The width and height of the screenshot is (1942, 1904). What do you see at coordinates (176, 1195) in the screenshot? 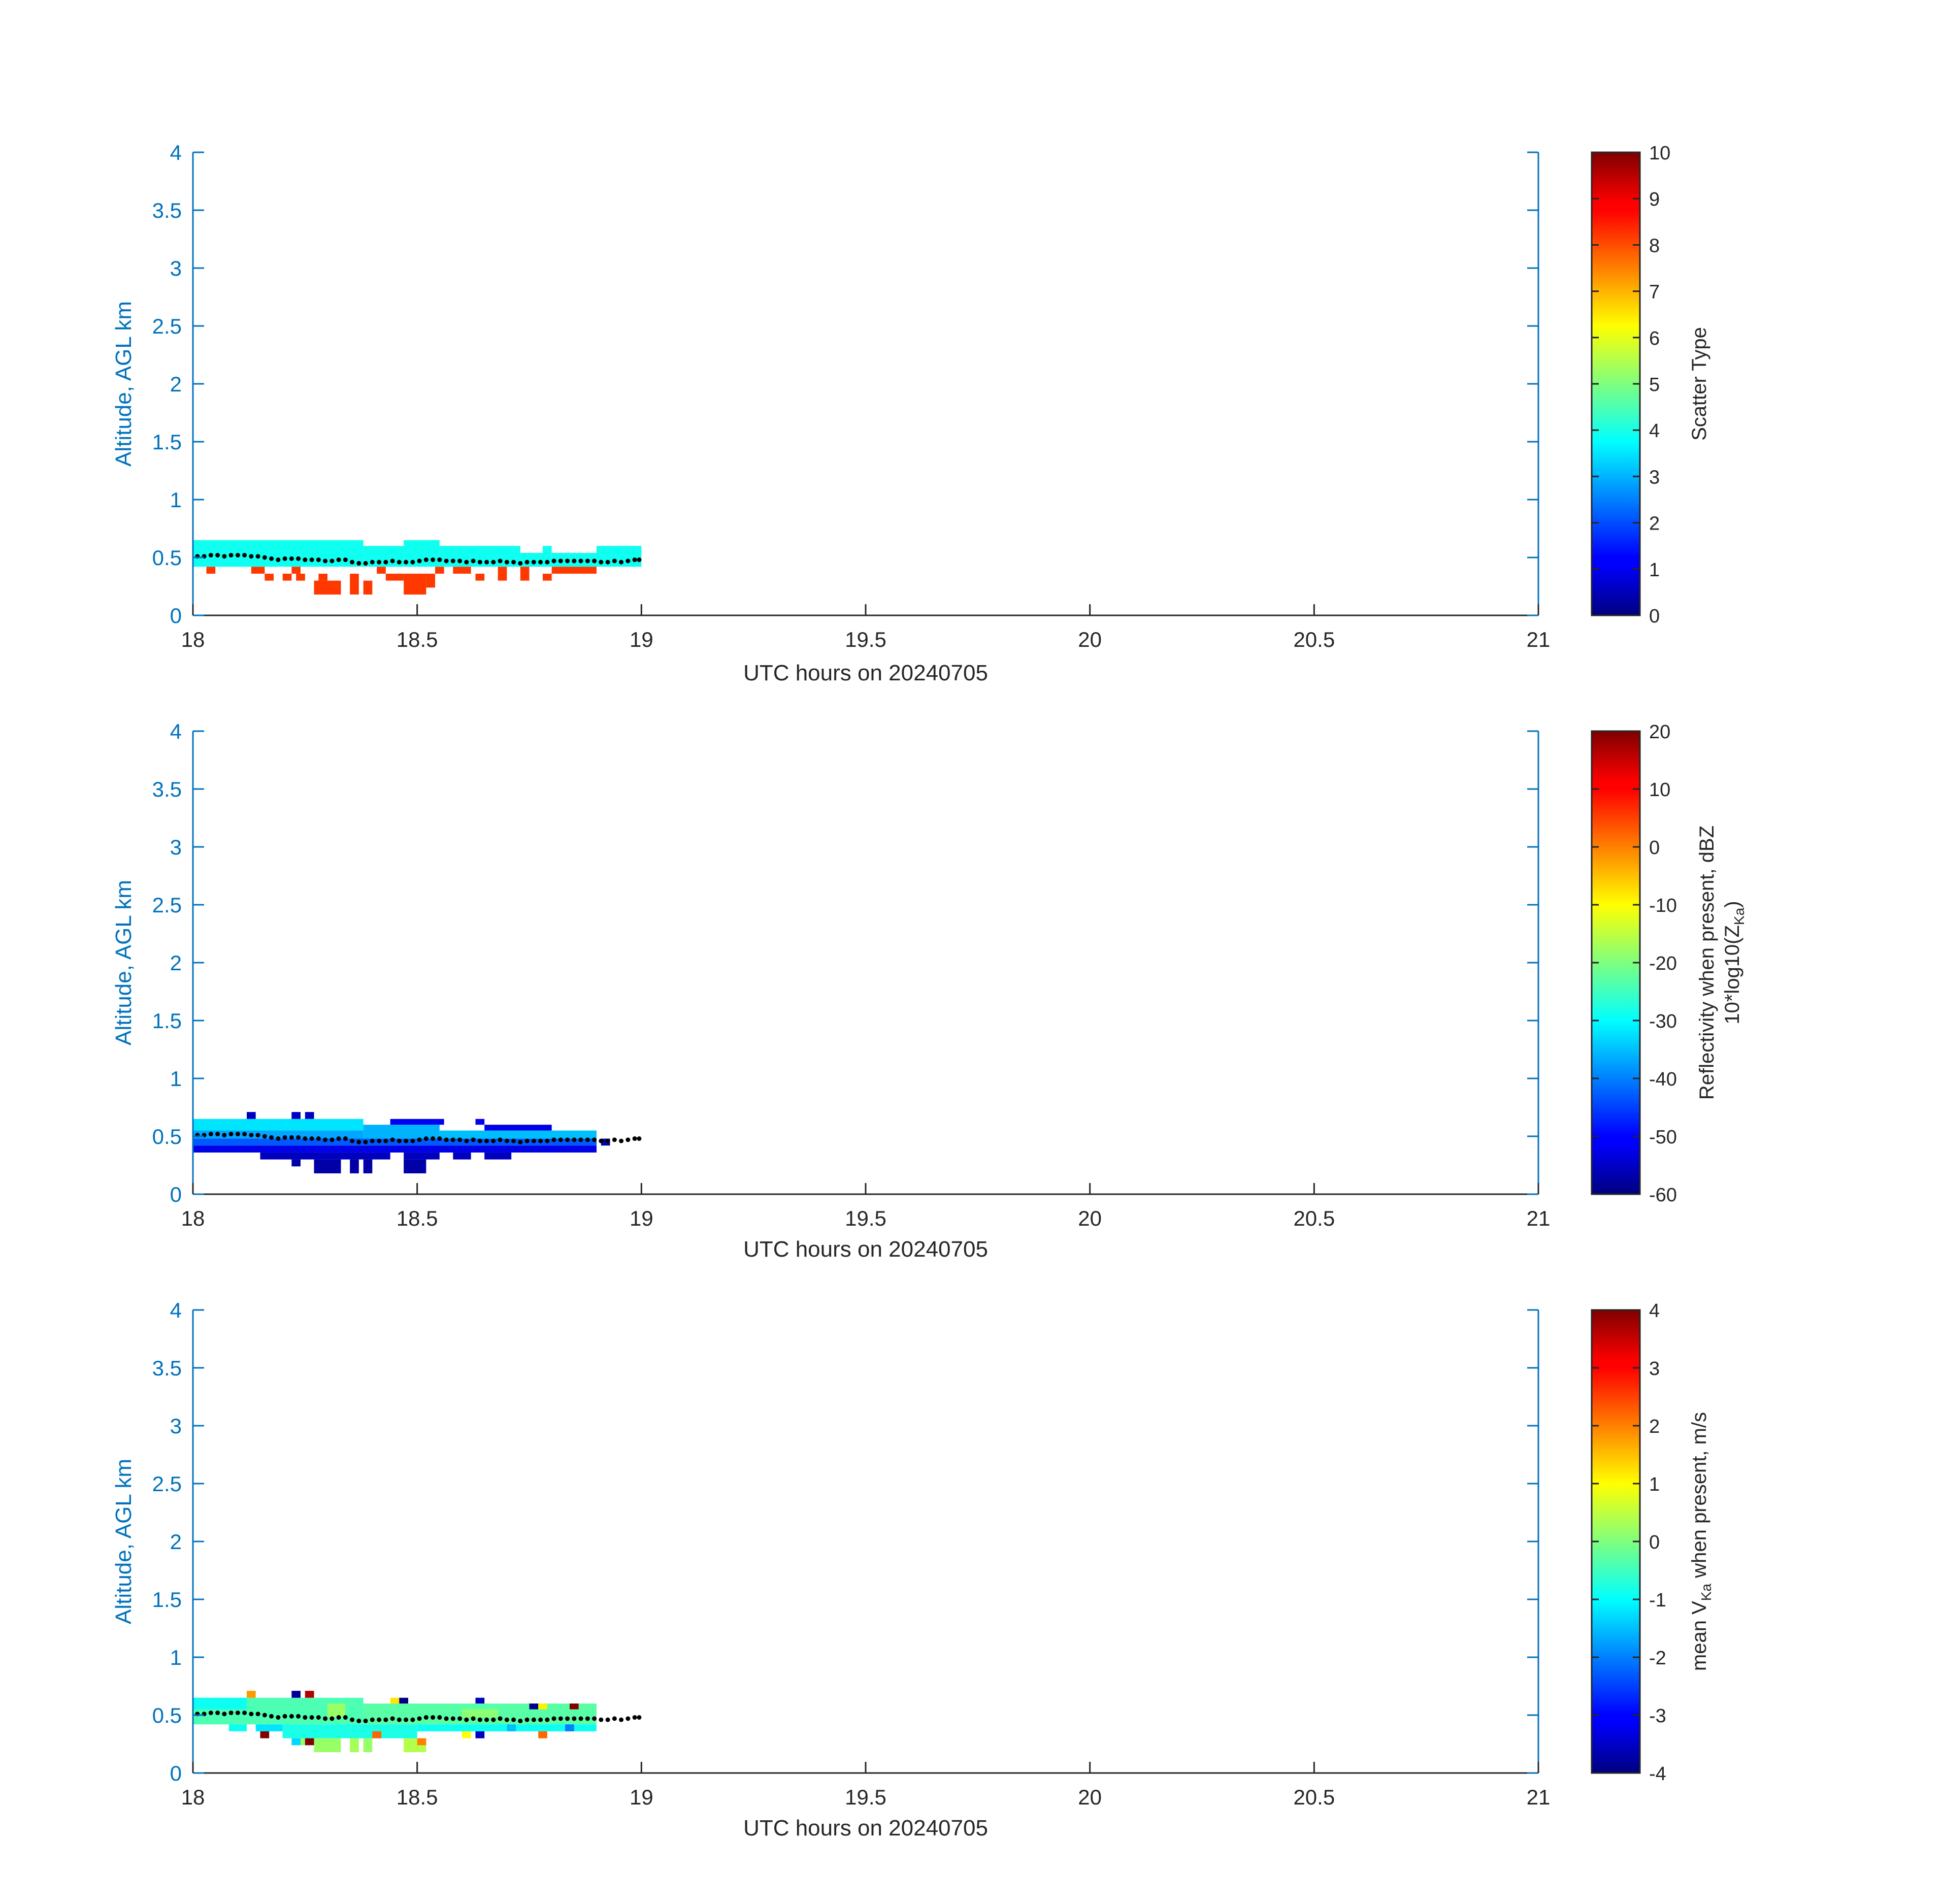
I see `y-tick-label: 0` at bounding box center [176, 1195].